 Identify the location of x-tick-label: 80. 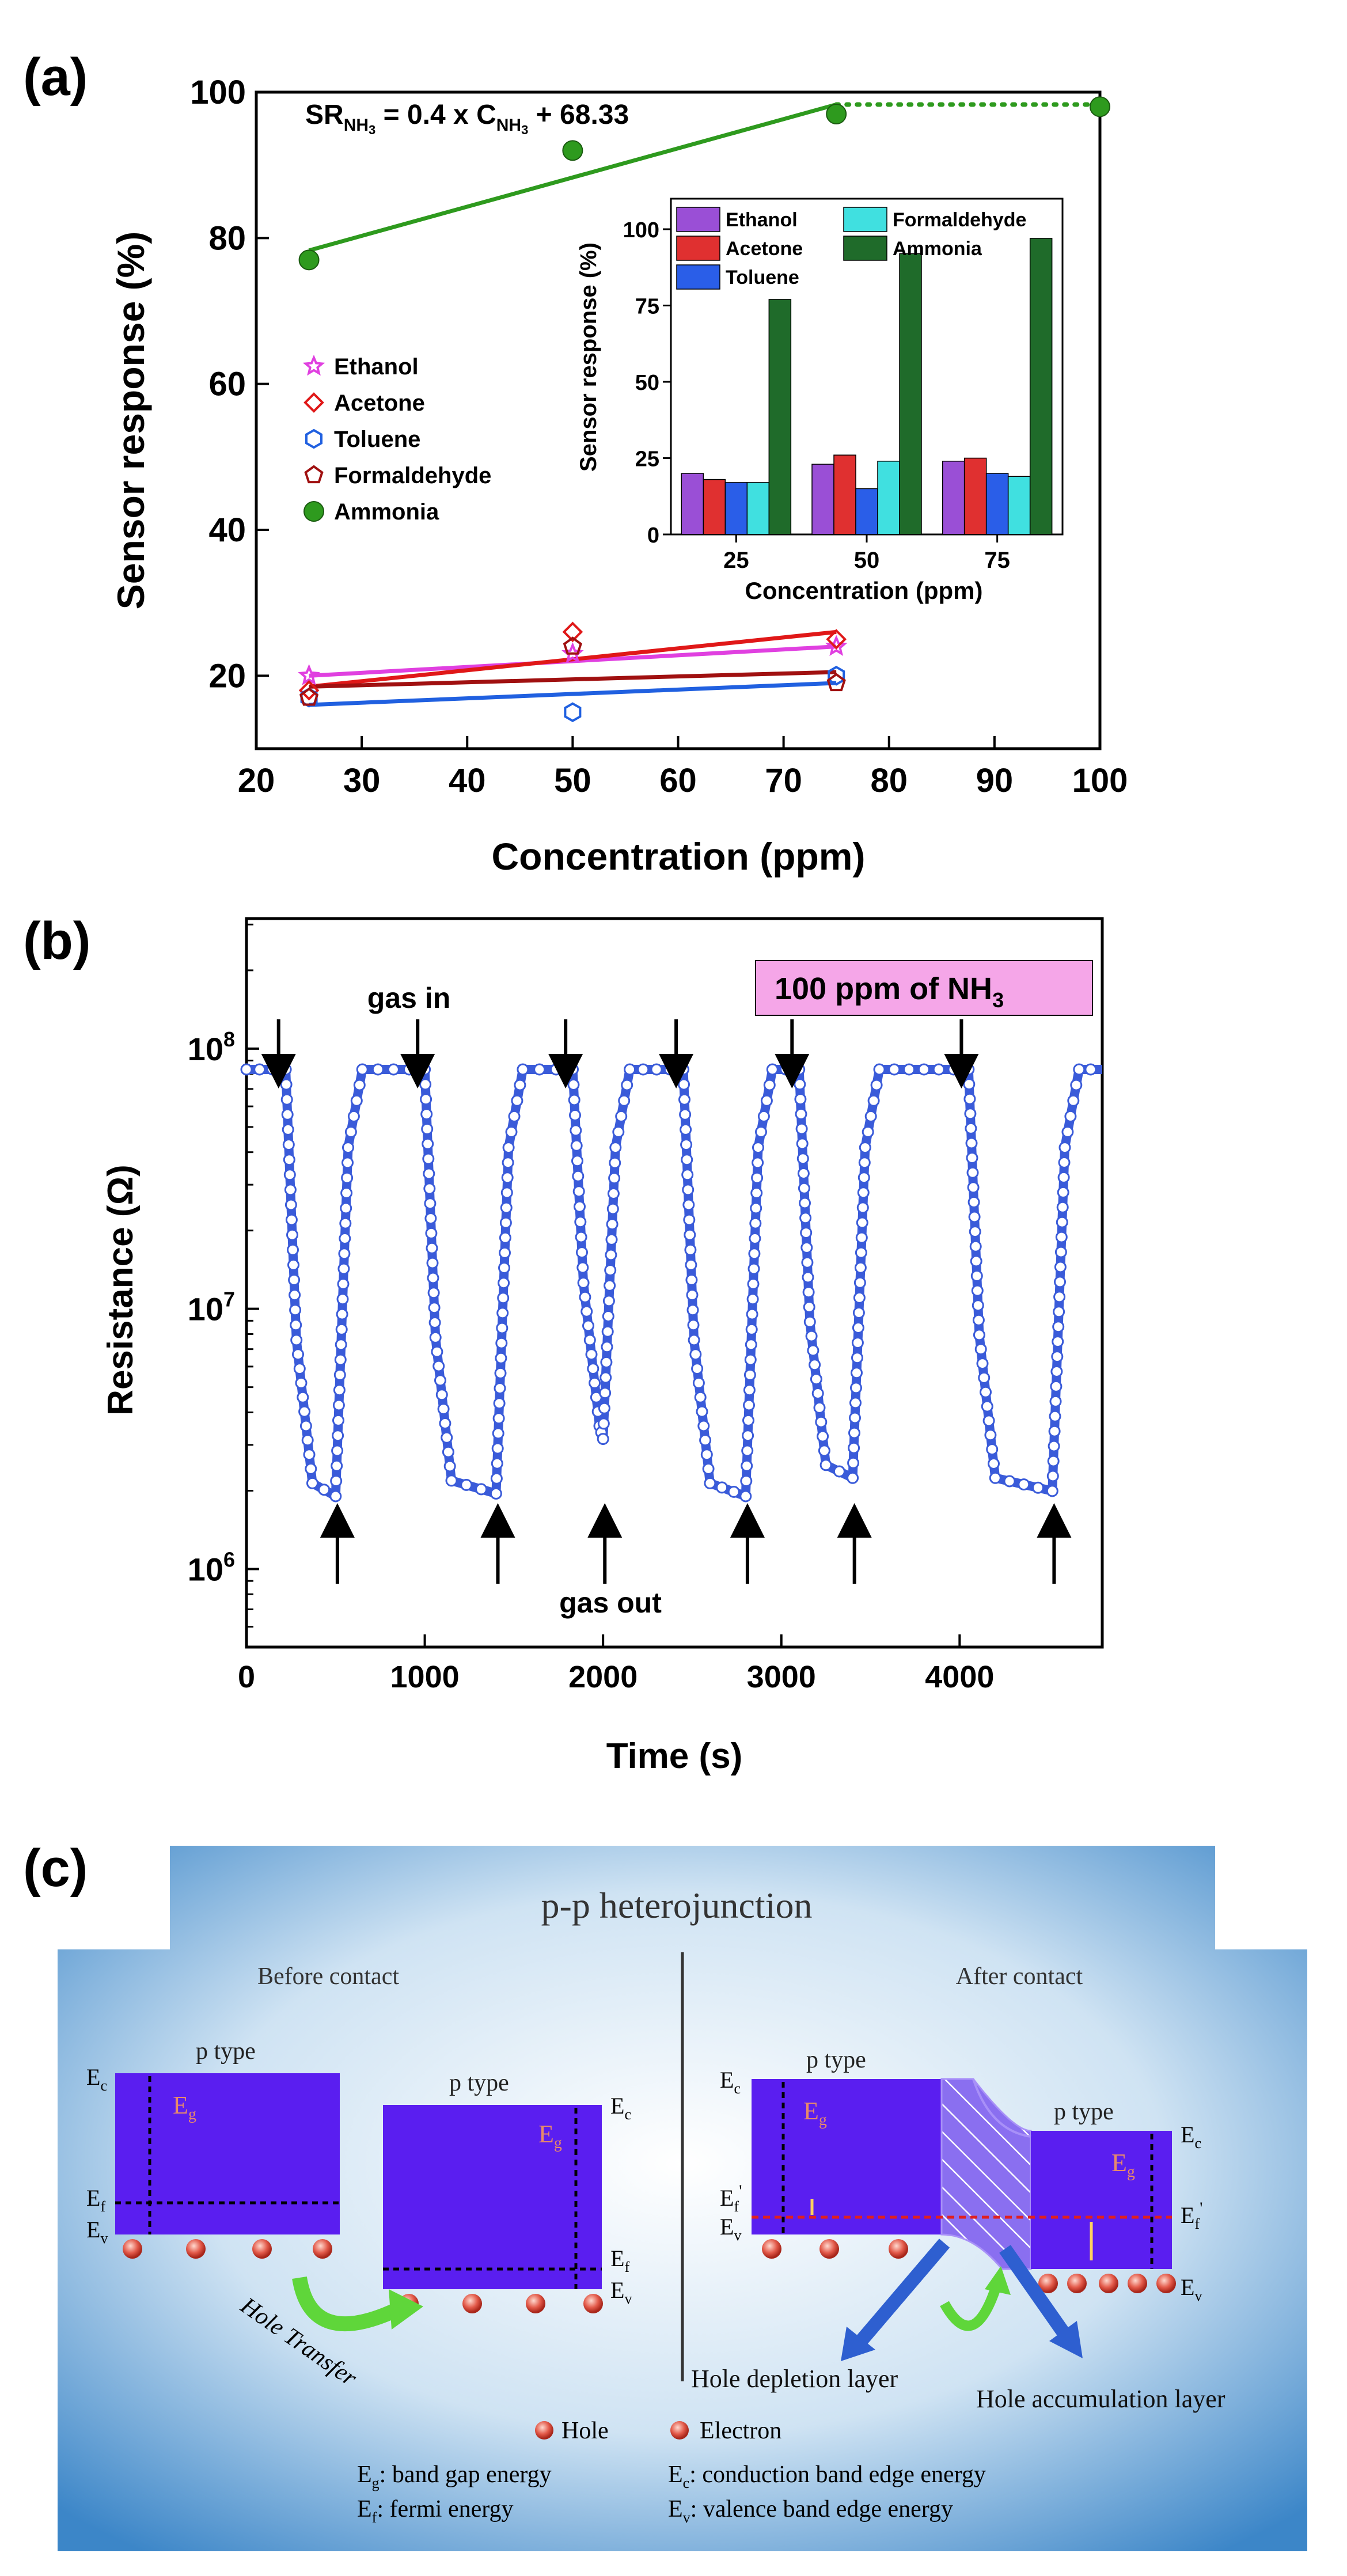
(889, 780).